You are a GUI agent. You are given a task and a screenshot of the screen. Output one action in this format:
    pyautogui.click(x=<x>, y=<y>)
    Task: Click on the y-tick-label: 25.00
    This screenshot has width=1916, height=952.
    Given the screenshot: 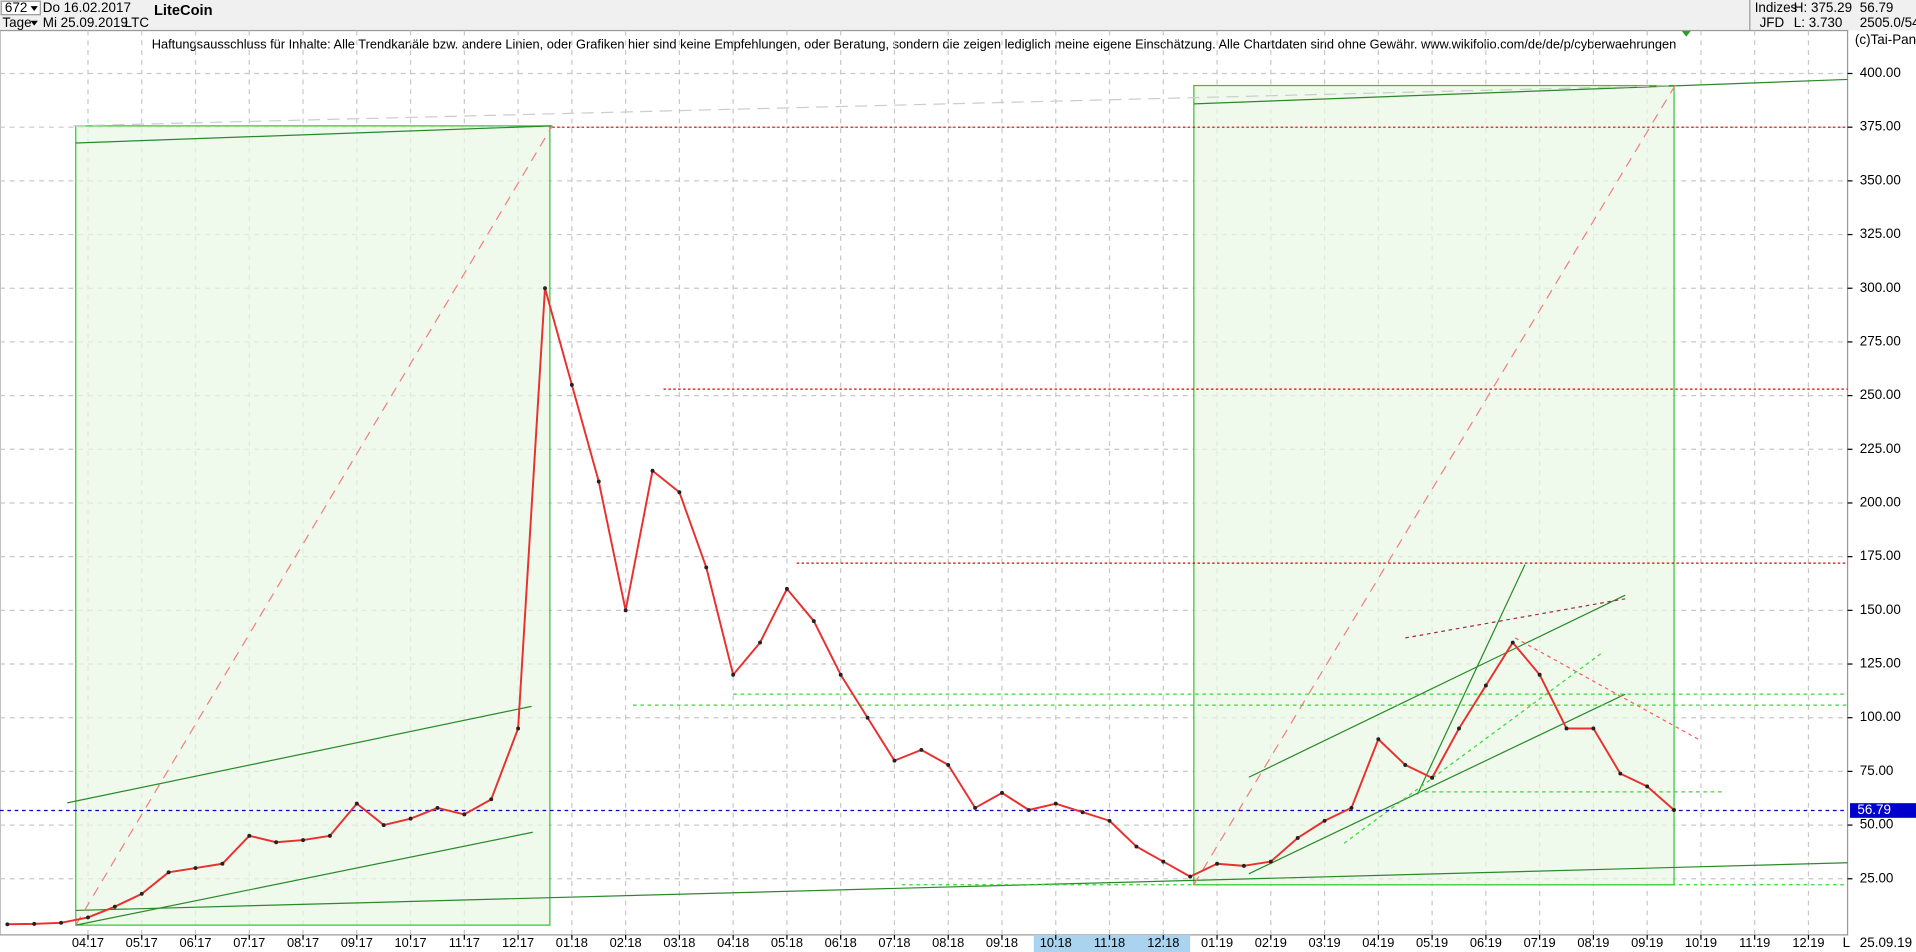 What is the action you would take?
    pyautogui.click(x=1877, y=877)
    